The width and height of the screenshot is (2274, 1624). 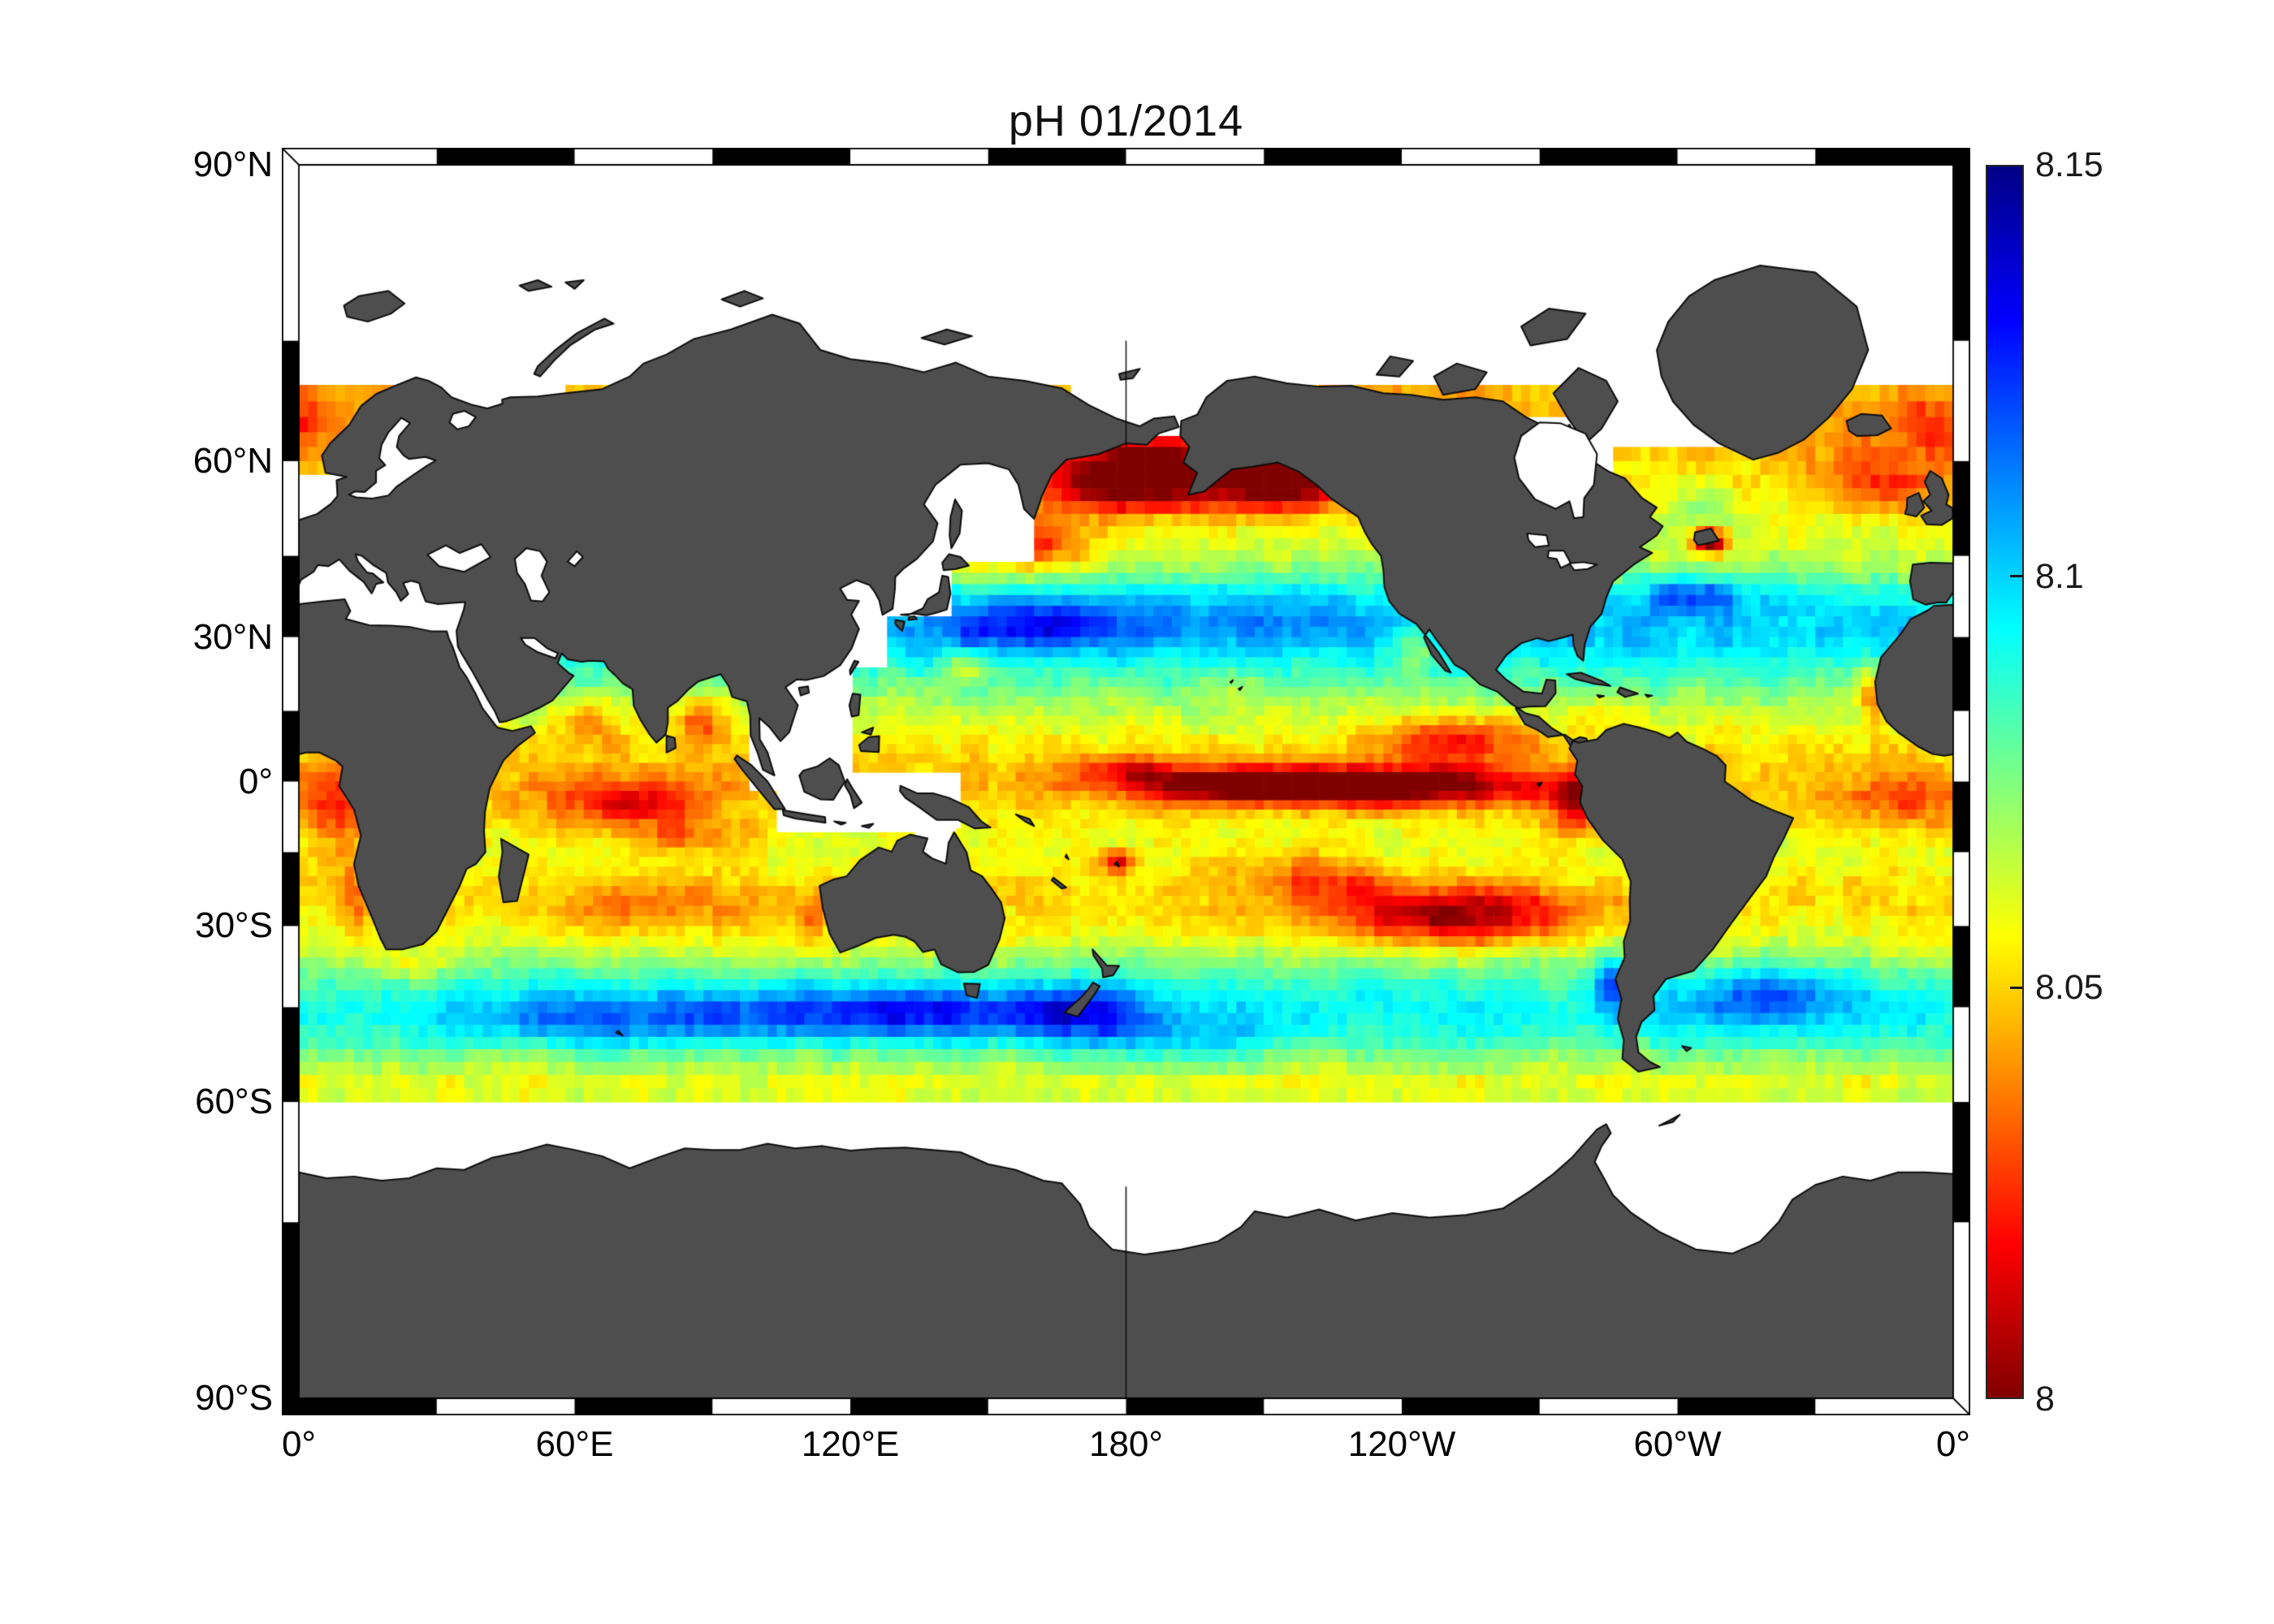 What do you see at coordinates (234, 926) in the screenshot?
I see `y-tick-label-30°S: 30°S` at bounding box center [234, 926].